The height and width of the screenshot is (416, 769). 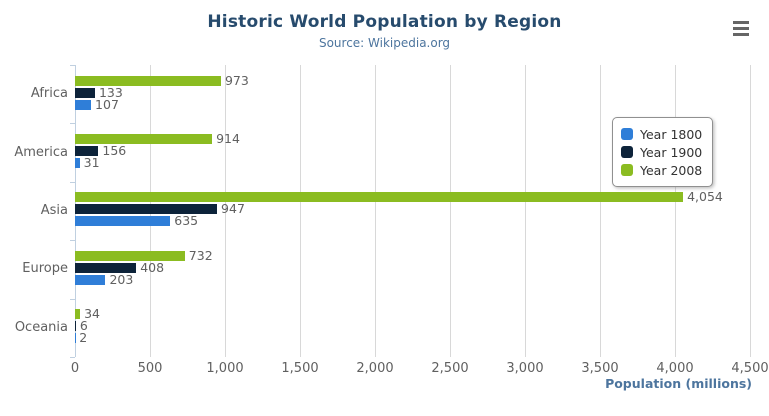 I want to click on x-tick-label: 4,500, so click(x=750, y=368).